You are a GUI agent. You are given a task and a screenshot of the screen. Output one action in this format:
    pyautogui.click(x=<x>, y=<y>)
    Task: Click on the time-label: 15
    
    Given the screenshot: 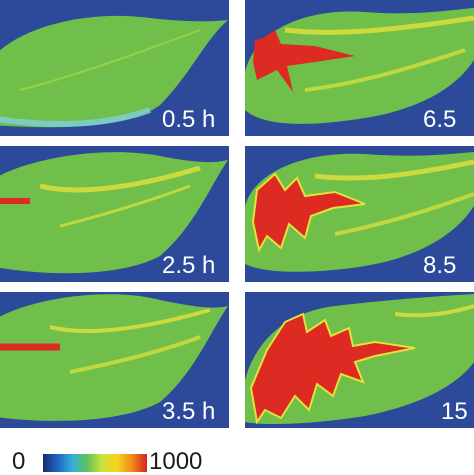 What is the action you would take?
    pyautogui.click(x=454, y=411)
    